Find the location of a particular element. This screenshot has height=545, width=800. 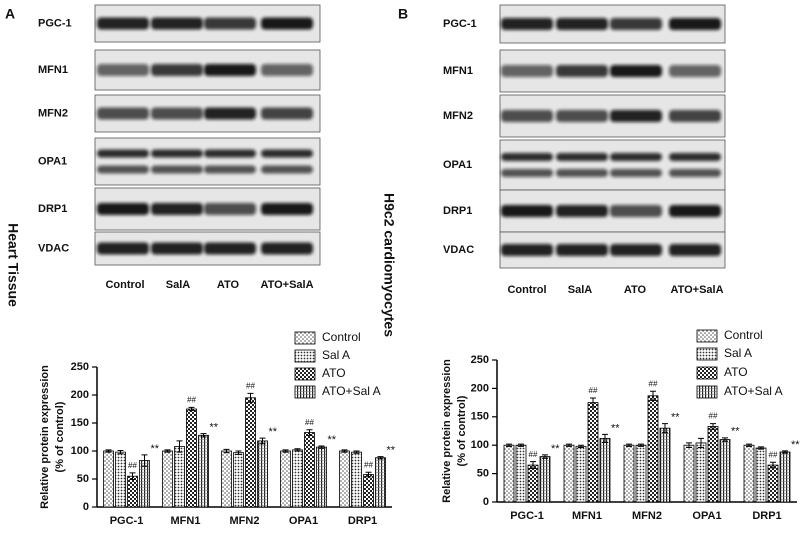

x-tick-label: MFN2 is located at coordinates (647, 516).